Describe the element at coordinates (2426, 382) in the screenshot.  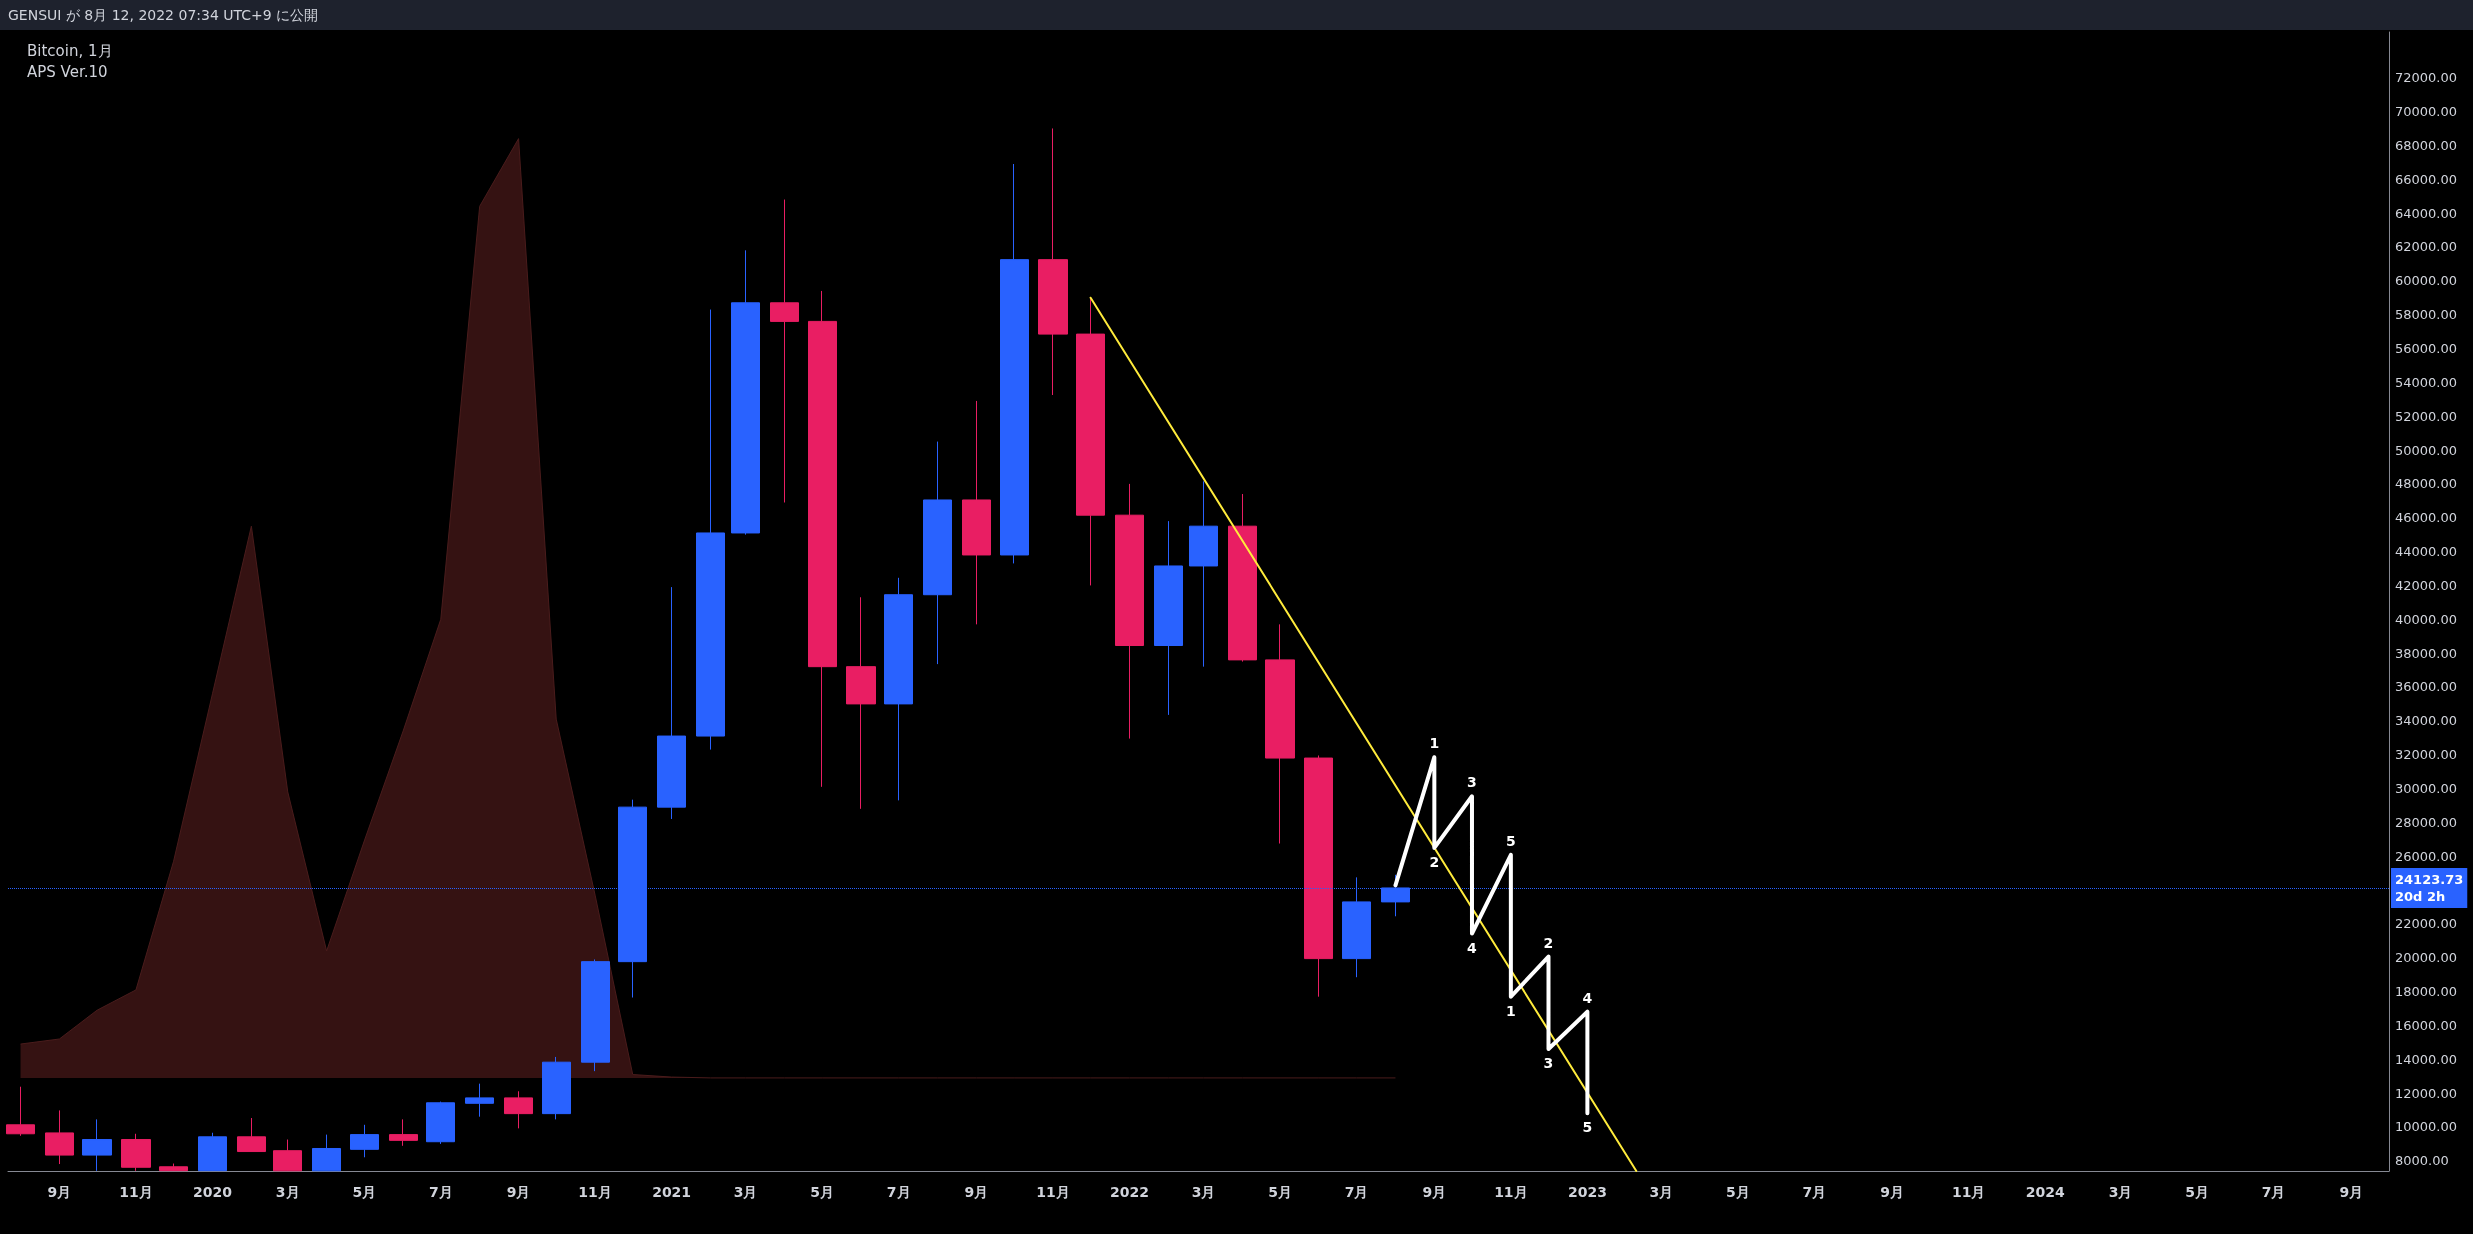
I see `y-tick-label: 54000.00` at that location.